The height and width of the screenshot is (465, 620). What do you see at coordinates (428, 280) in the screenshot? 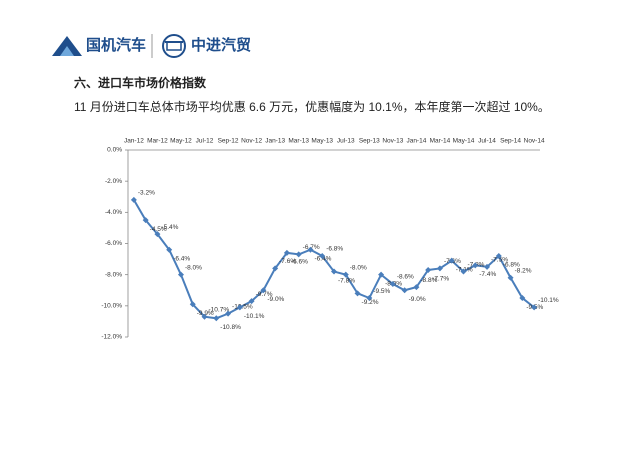
I see `data-label: -8.8%` at bounding box center [428, 280].